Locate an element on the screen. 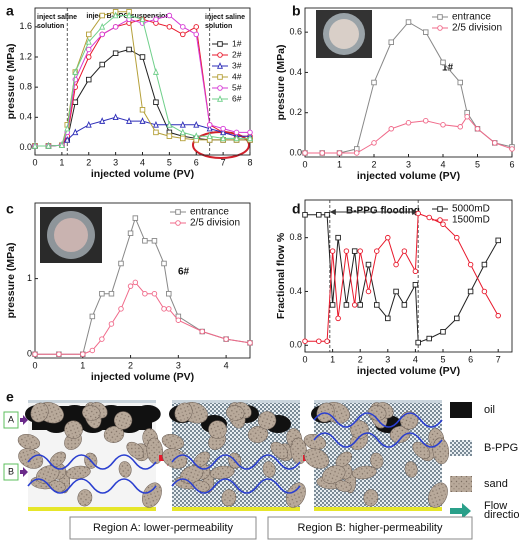  inset-photo is located at coordinates (344, 34).